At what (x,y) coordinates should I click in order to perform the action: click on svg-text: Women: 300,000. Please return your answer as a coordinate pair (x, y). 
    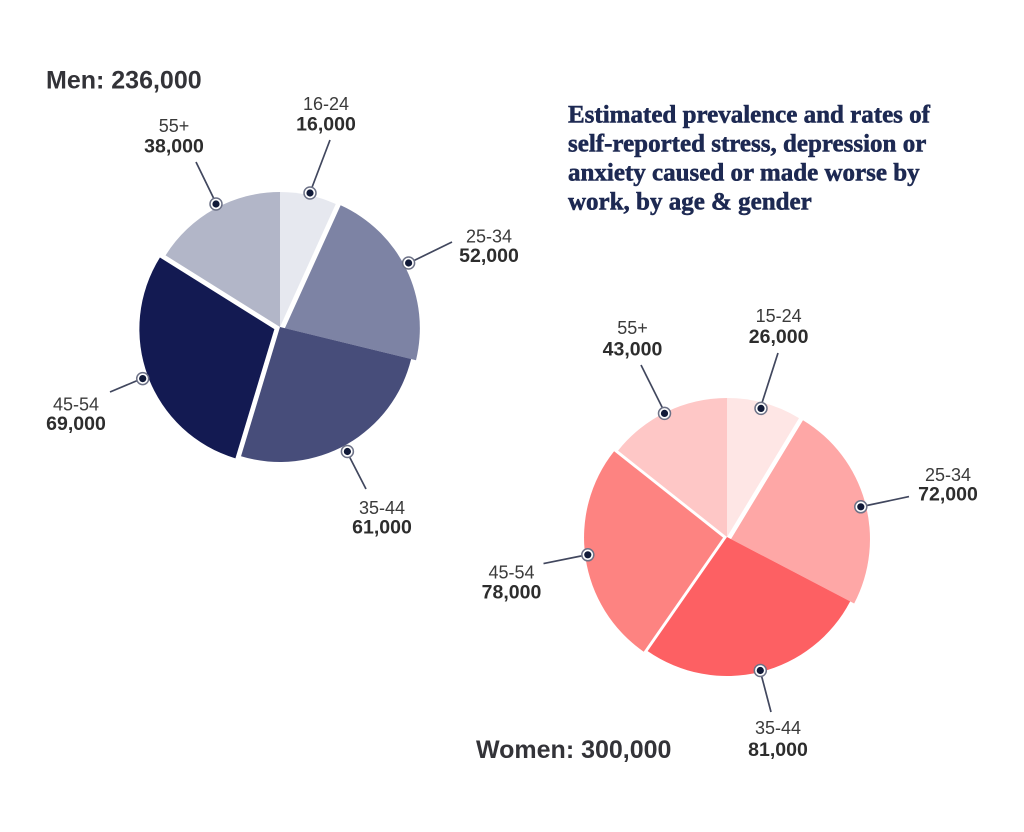
    Looking at the image, I should click on (573, 750).